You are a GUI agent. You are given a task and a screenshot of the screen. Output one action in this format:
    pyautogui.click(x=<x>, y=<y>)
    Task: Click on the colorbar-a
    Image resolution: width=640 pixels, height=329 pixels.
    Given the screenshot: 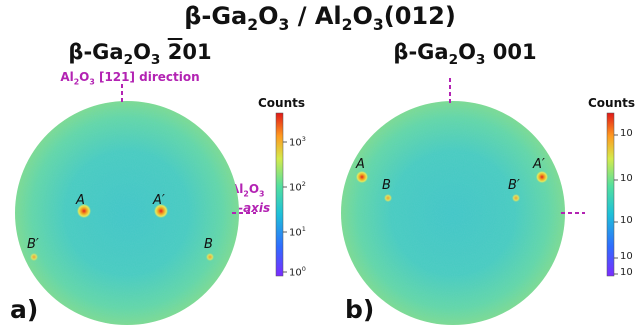 What is the action you would take?
    pyautogui.click(x=279, y=194)
    